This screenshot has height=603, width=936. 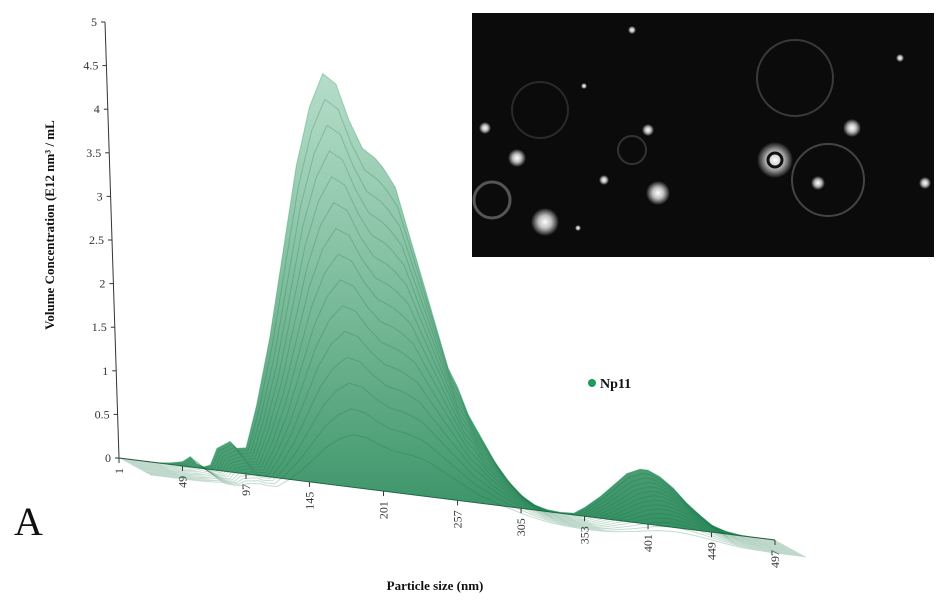 What do you see at coordinates (585, 535) in the screenshot?
I see `x-tick-label: 353` at bounding box center [585, 535].